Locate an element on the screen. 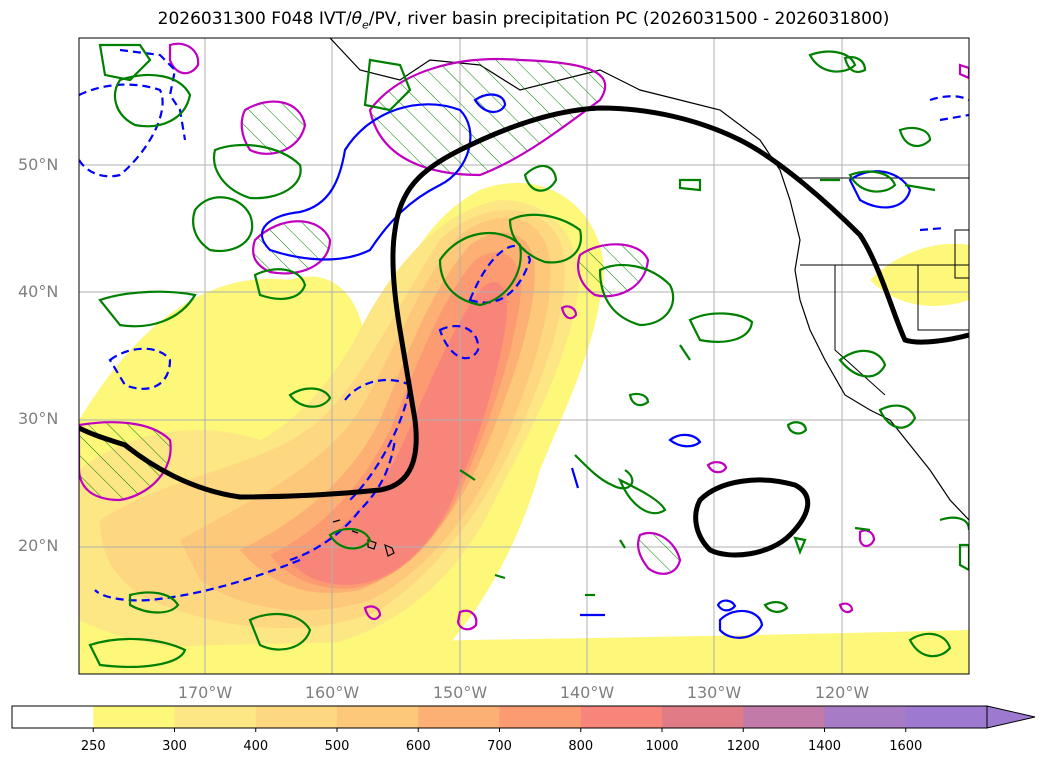 The image size is (1047, 767). lon-label-160w: 160°W is located at coordinates (332, 692).